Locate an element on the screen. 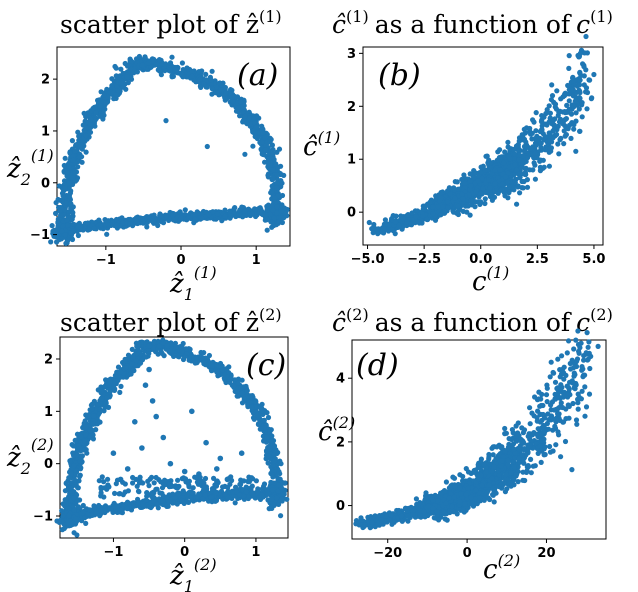 The image size is (638, 592). panel-c-title: scatter plot of ẑ(2) is located at coordinates (171, 321).